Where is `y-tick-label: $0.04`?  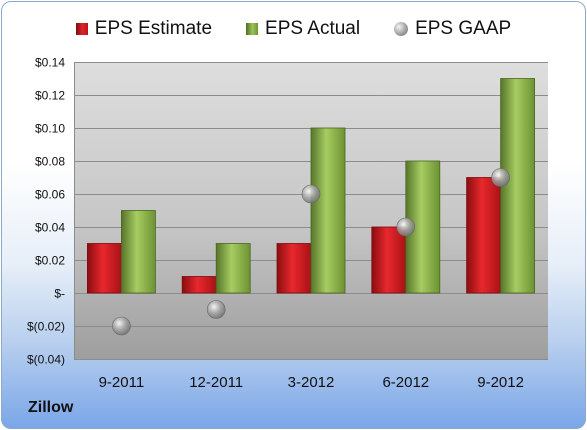 y-tick-label: $0.04 is located at coordinates (50, 228).